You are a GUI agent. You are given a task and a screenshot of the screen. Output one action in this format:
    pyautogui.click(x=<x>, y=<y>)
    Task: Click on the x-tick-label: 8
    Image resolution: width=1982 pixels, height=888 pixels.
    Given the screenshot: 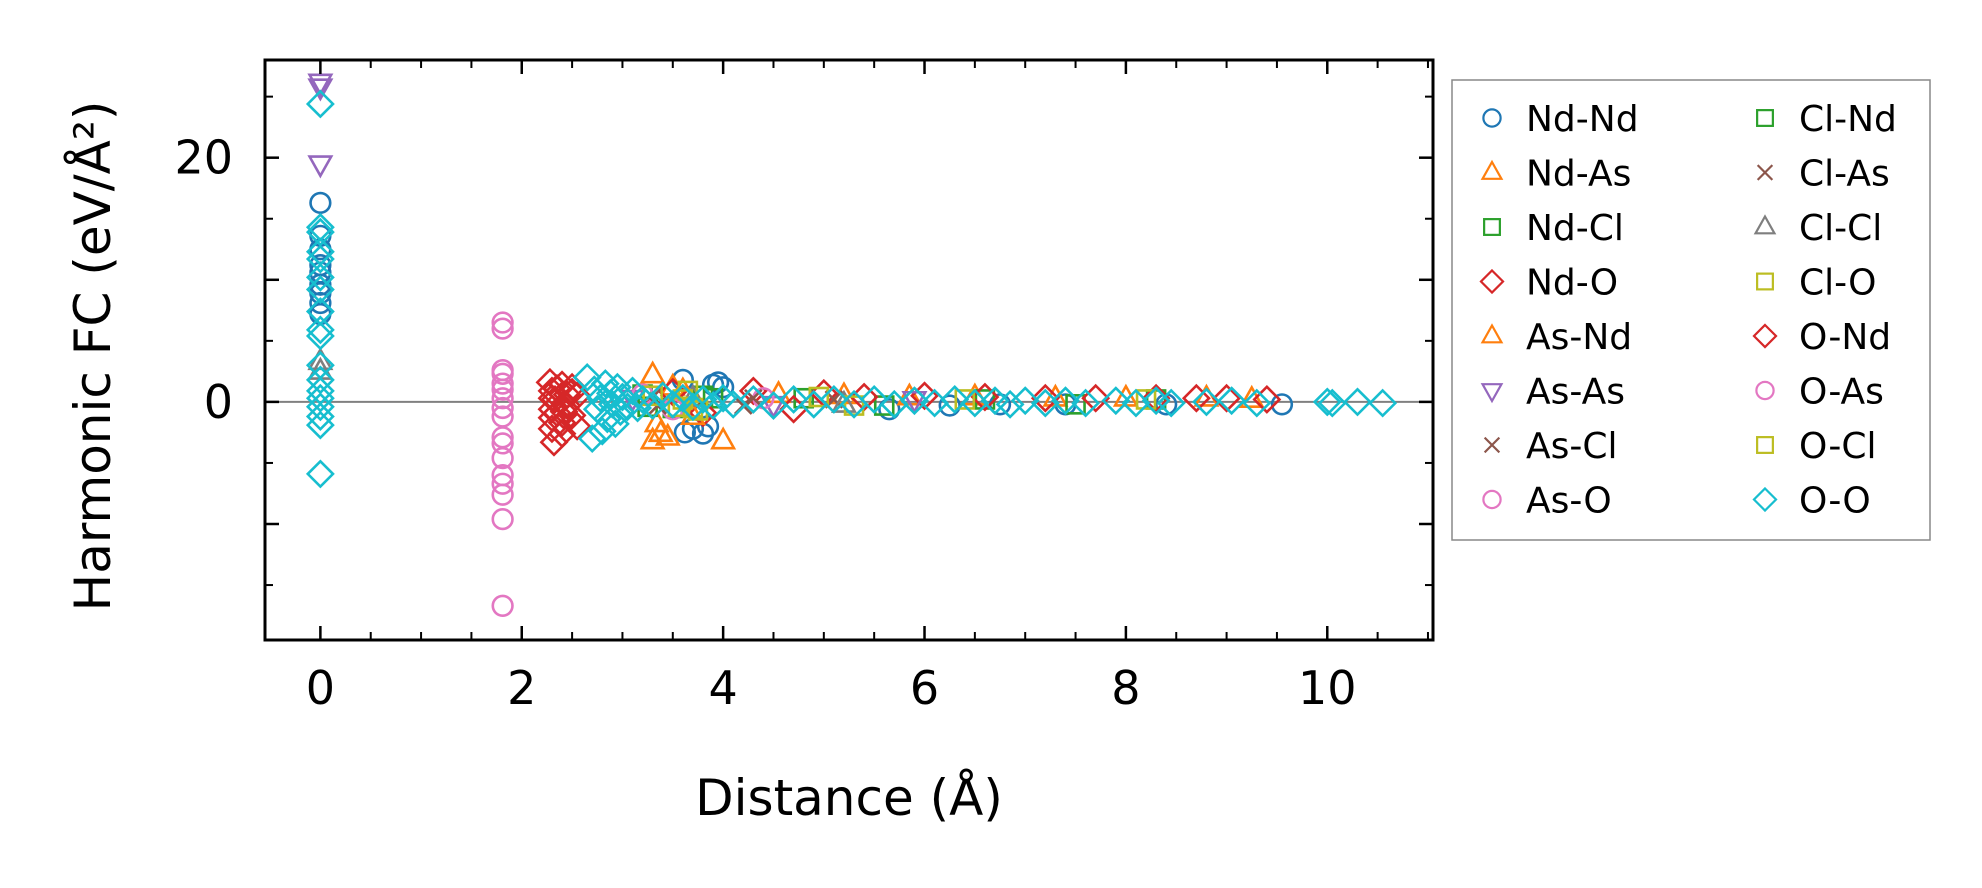 What is the action you would take?
    pyautogui.click(x=1125, y=688)
    